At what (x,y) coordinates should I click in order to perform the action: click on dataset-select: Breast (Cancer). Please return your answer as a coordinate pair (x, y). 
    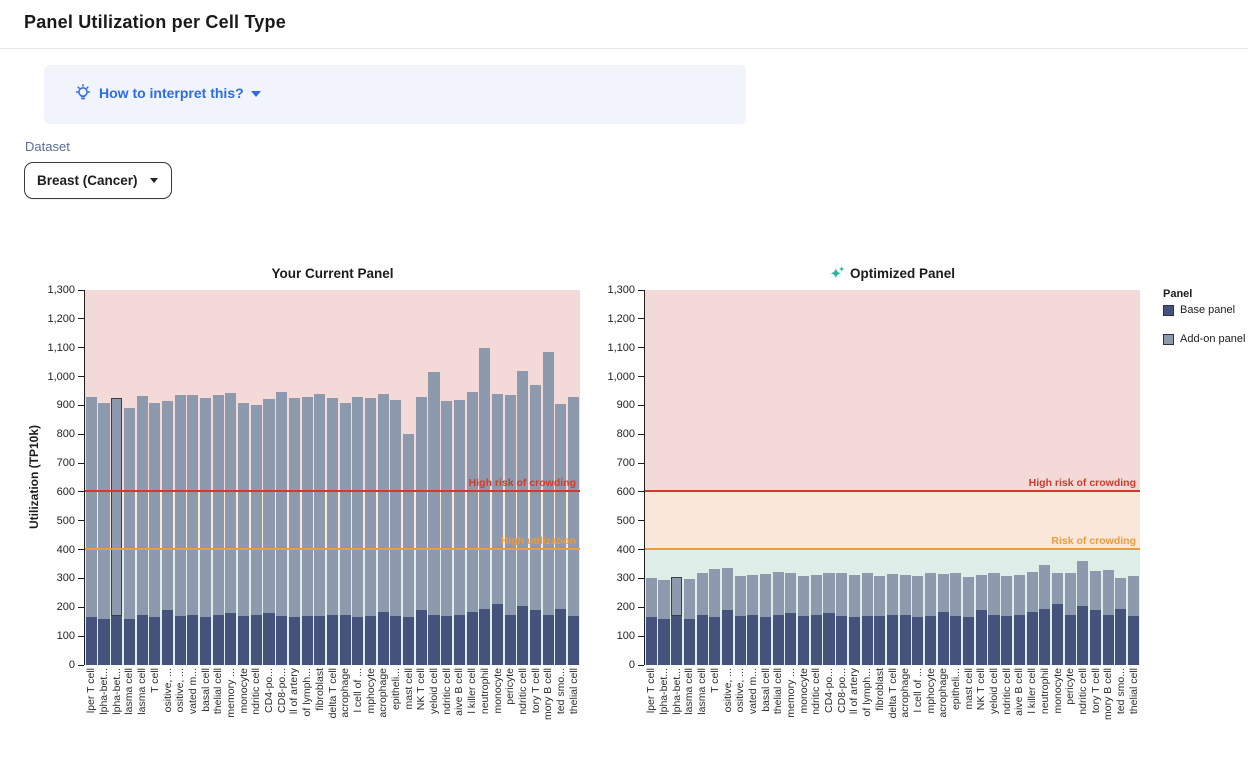
    Looking at the image, I should click on (98, 180).